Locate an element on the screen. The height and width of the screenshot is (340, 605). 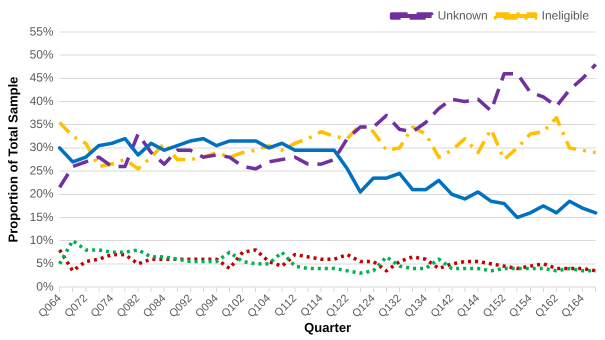
legend-label: Ineligible is located at coordinates (566, 15).